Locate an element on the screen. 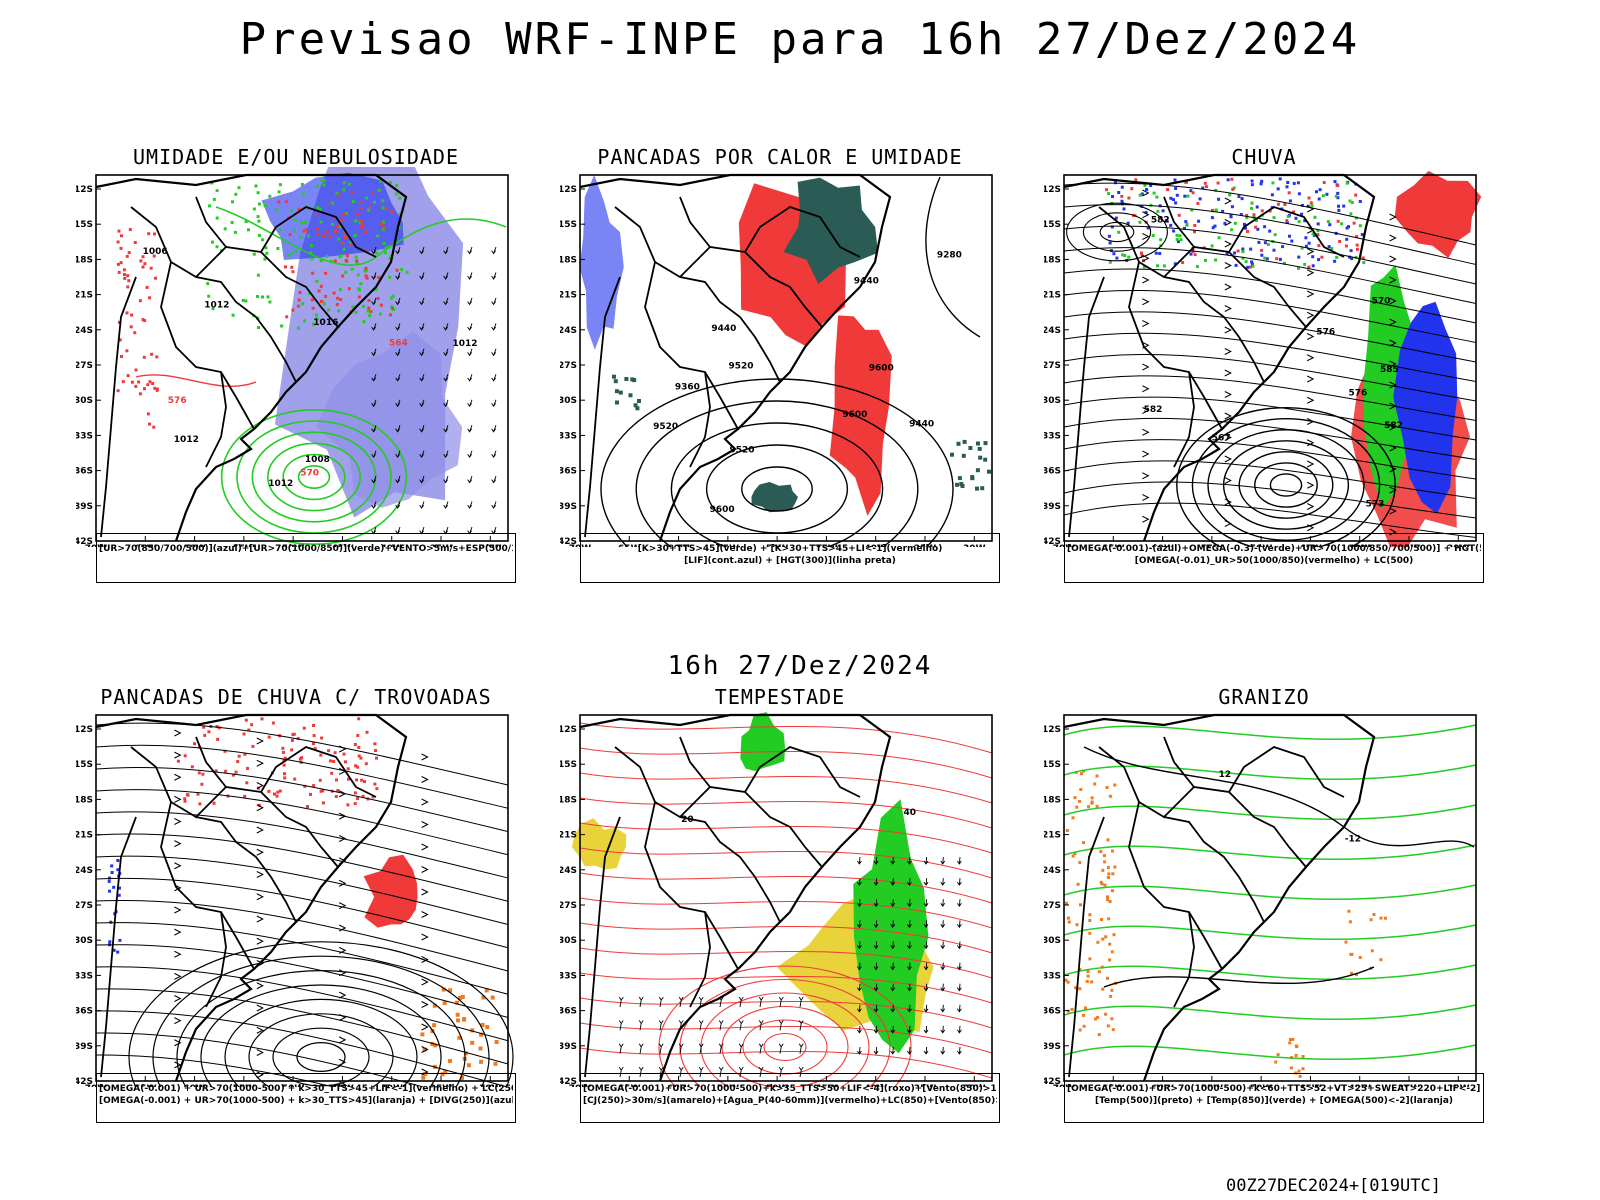  temperature-850-contour is located at coordinates (1270, 932).